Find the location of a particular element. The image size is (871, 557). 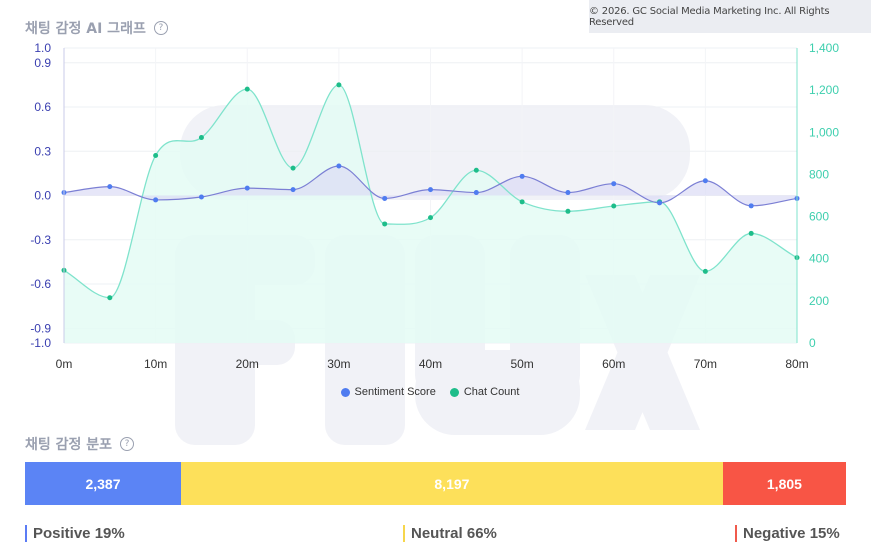

x-axis-tick-label: 60m is located at coordinates (613, 364).